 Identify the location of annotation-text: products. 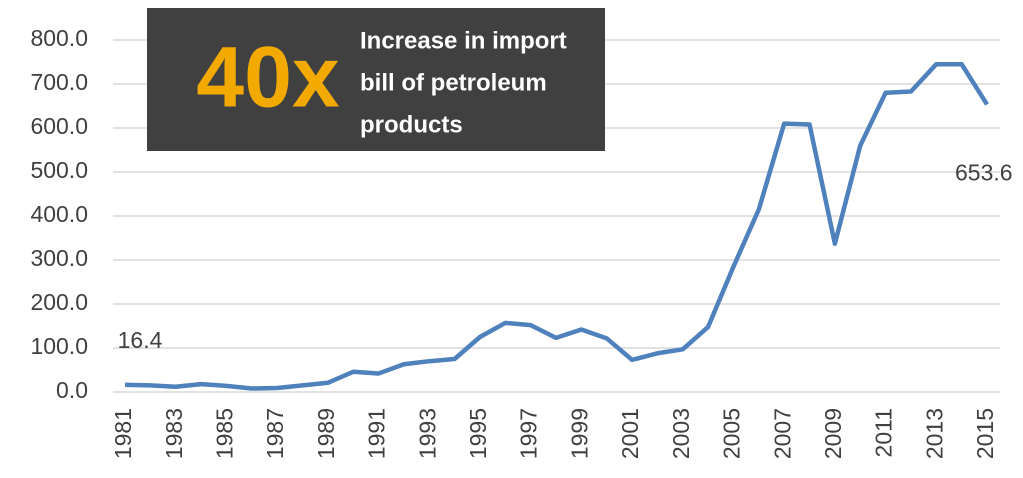
(411, 124).